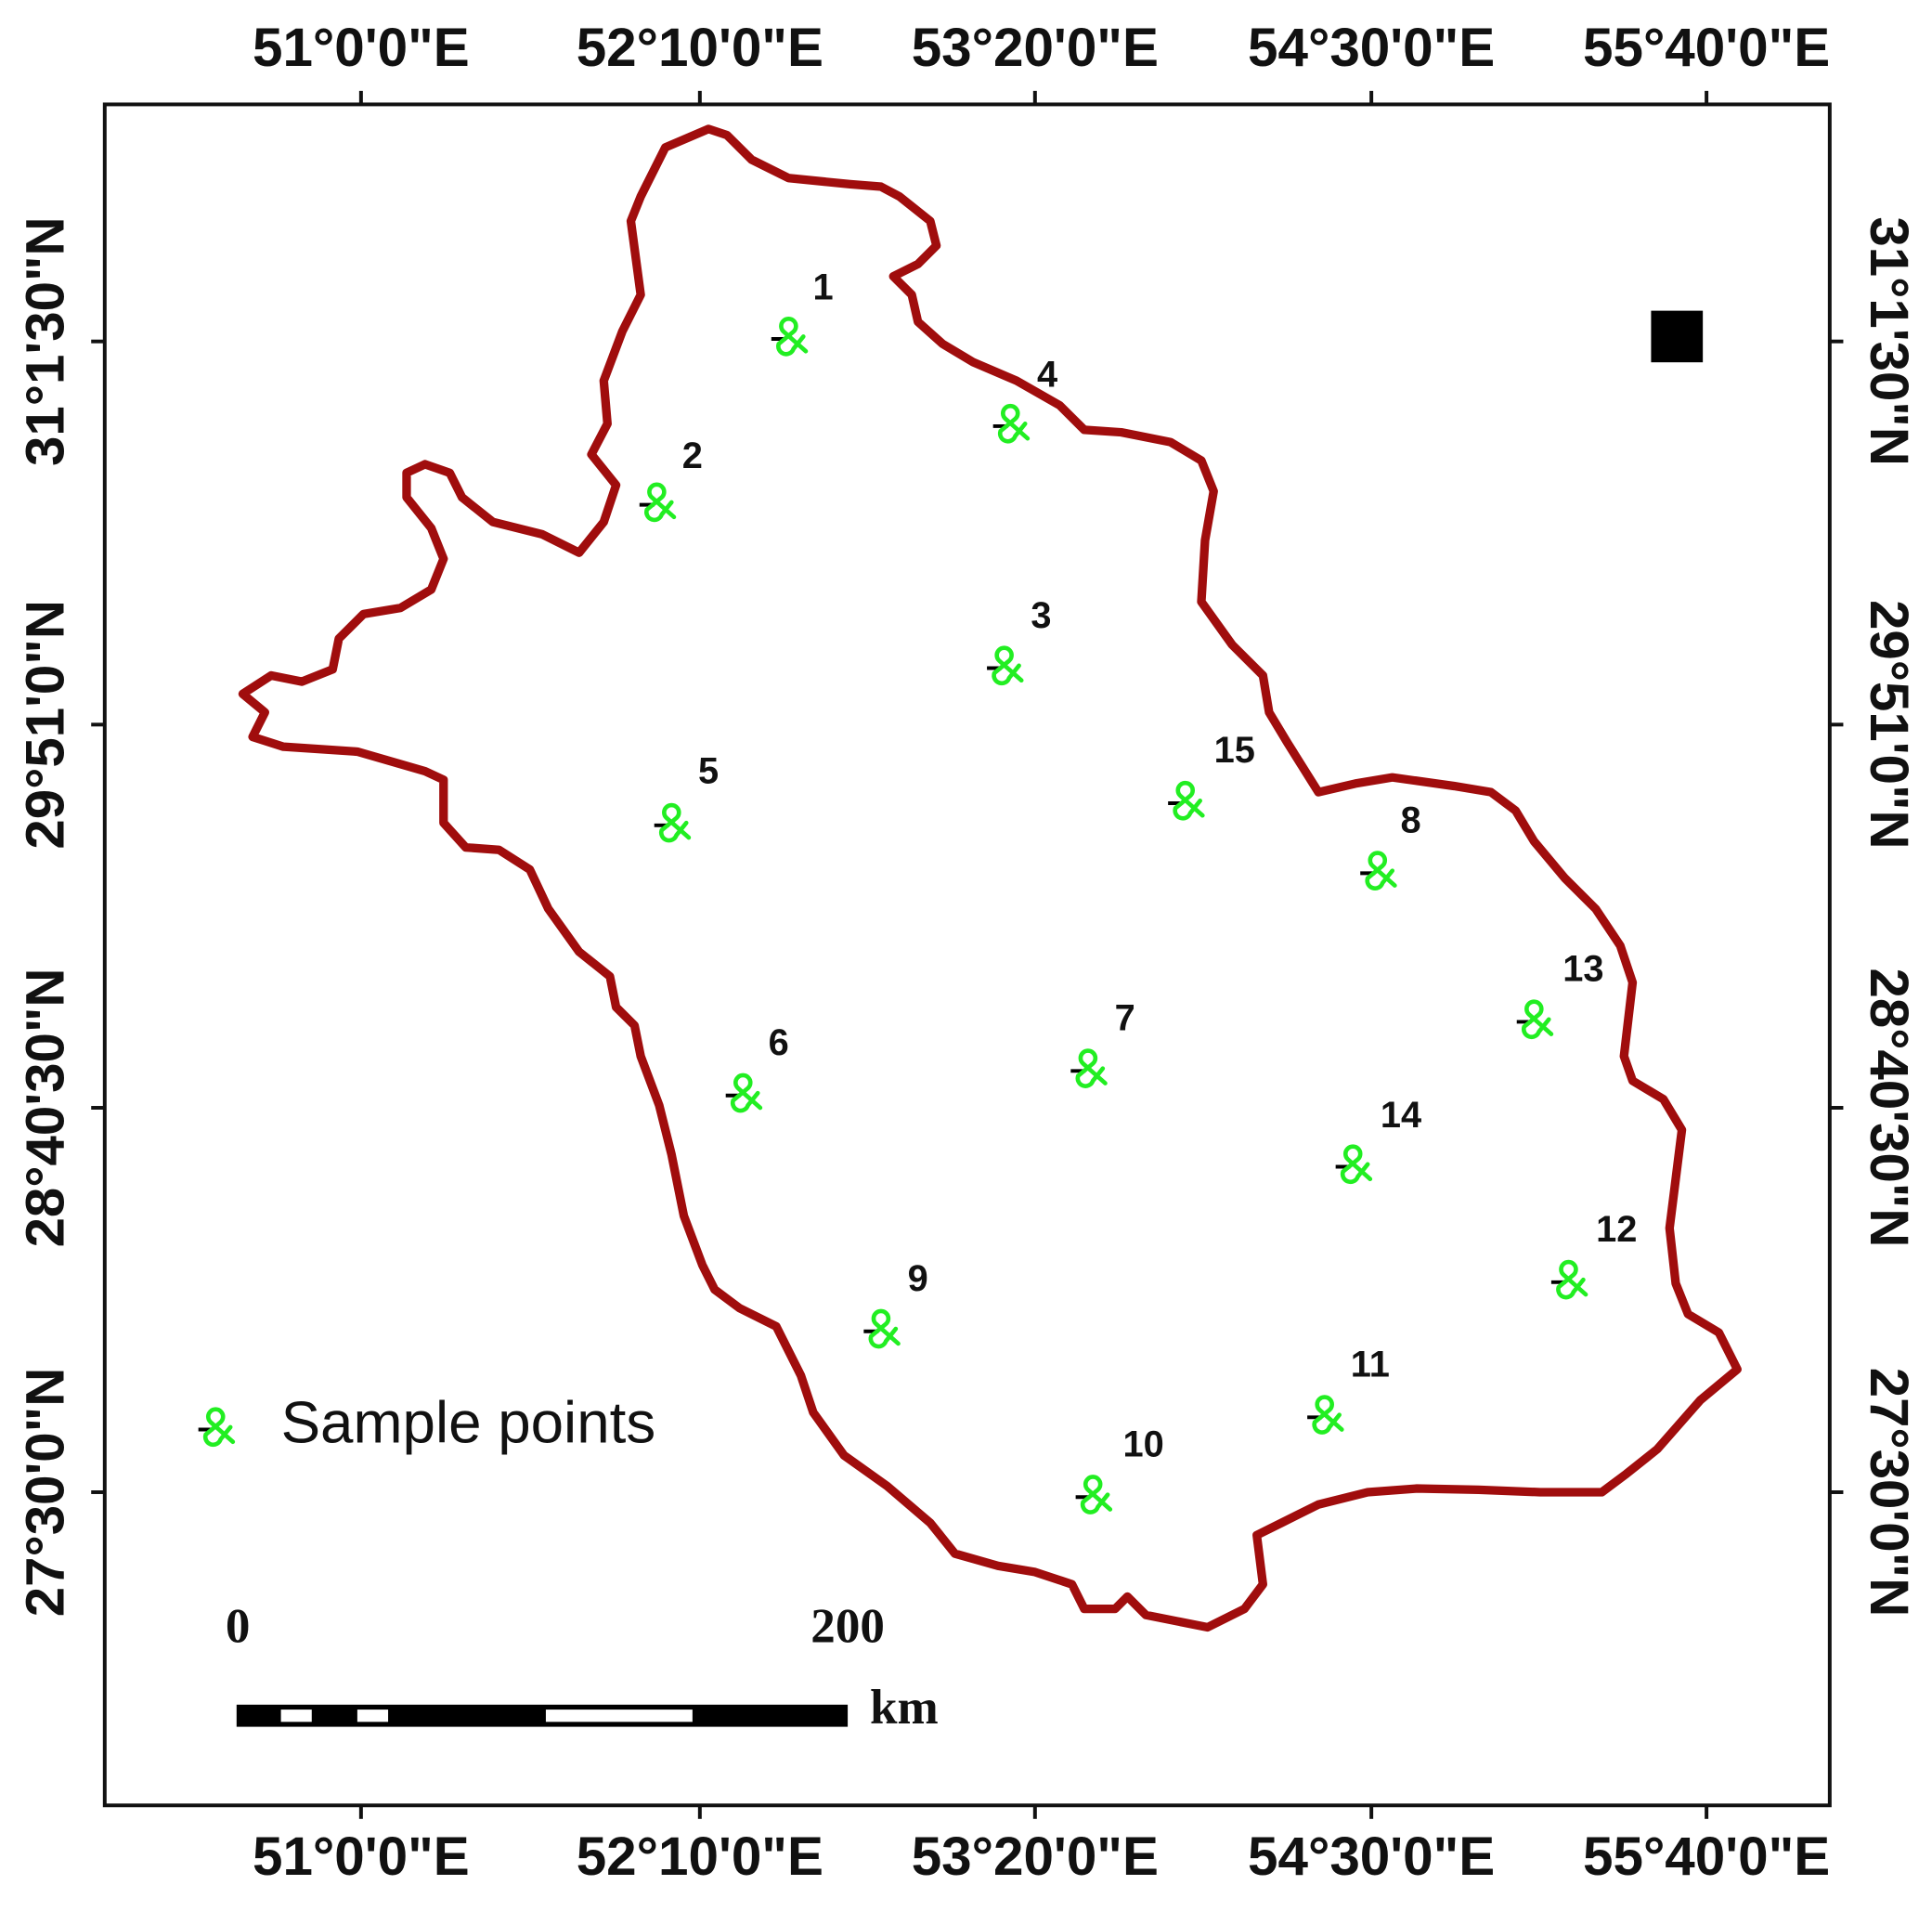 Image resolution: width=1932 pixels, height=1911 pixels. What do you see at coordinates (1125, 1018) in the screenshot?
I see `sample-point-label: 7` at bounding box center [1125, 1018].